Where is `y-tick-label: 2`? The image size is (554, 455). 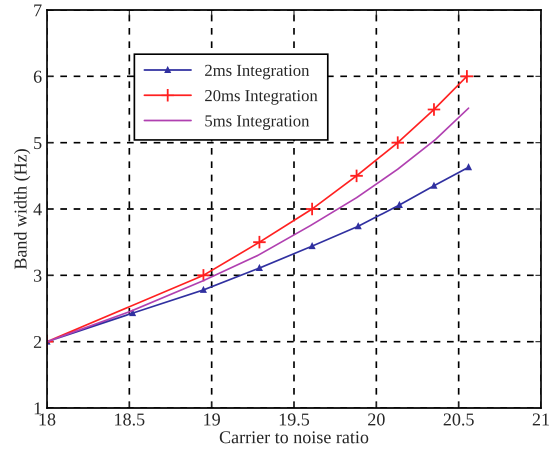 y-tick-label: 2 is located at coordinates (38, 342).